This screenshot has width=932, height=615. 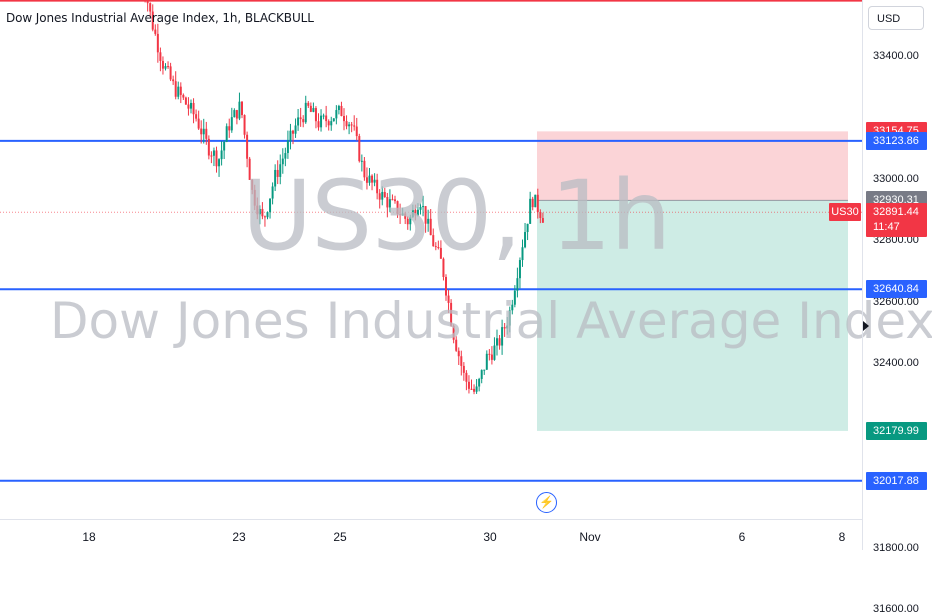 What do you see at coordinates (431, 519) in the screenshot?
I see `time-axis-divider` at bounding box center [431, 519].